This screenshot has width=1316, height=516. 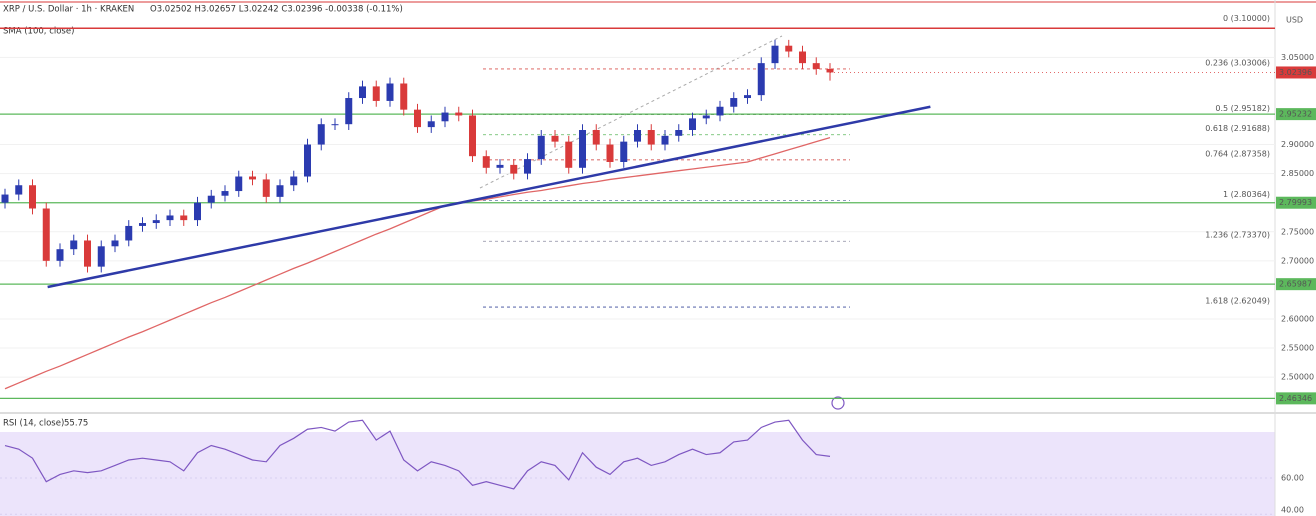 I want to click on y-tick-label: 2.85000, so click(x=1297, y=173).